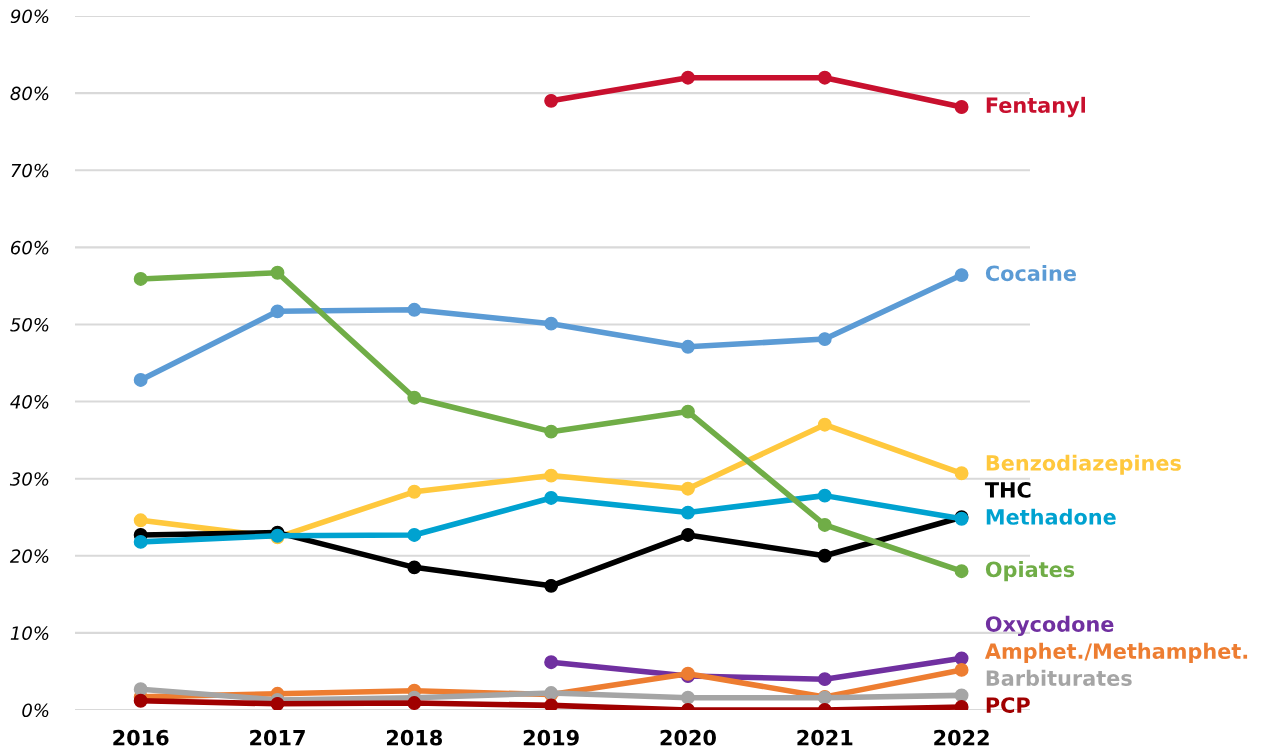 This screenshot has height=754, width=1286. Describe the element at coordinates (29, 402) in the screenshot. I see `y-tick-label: 40%` at that location.